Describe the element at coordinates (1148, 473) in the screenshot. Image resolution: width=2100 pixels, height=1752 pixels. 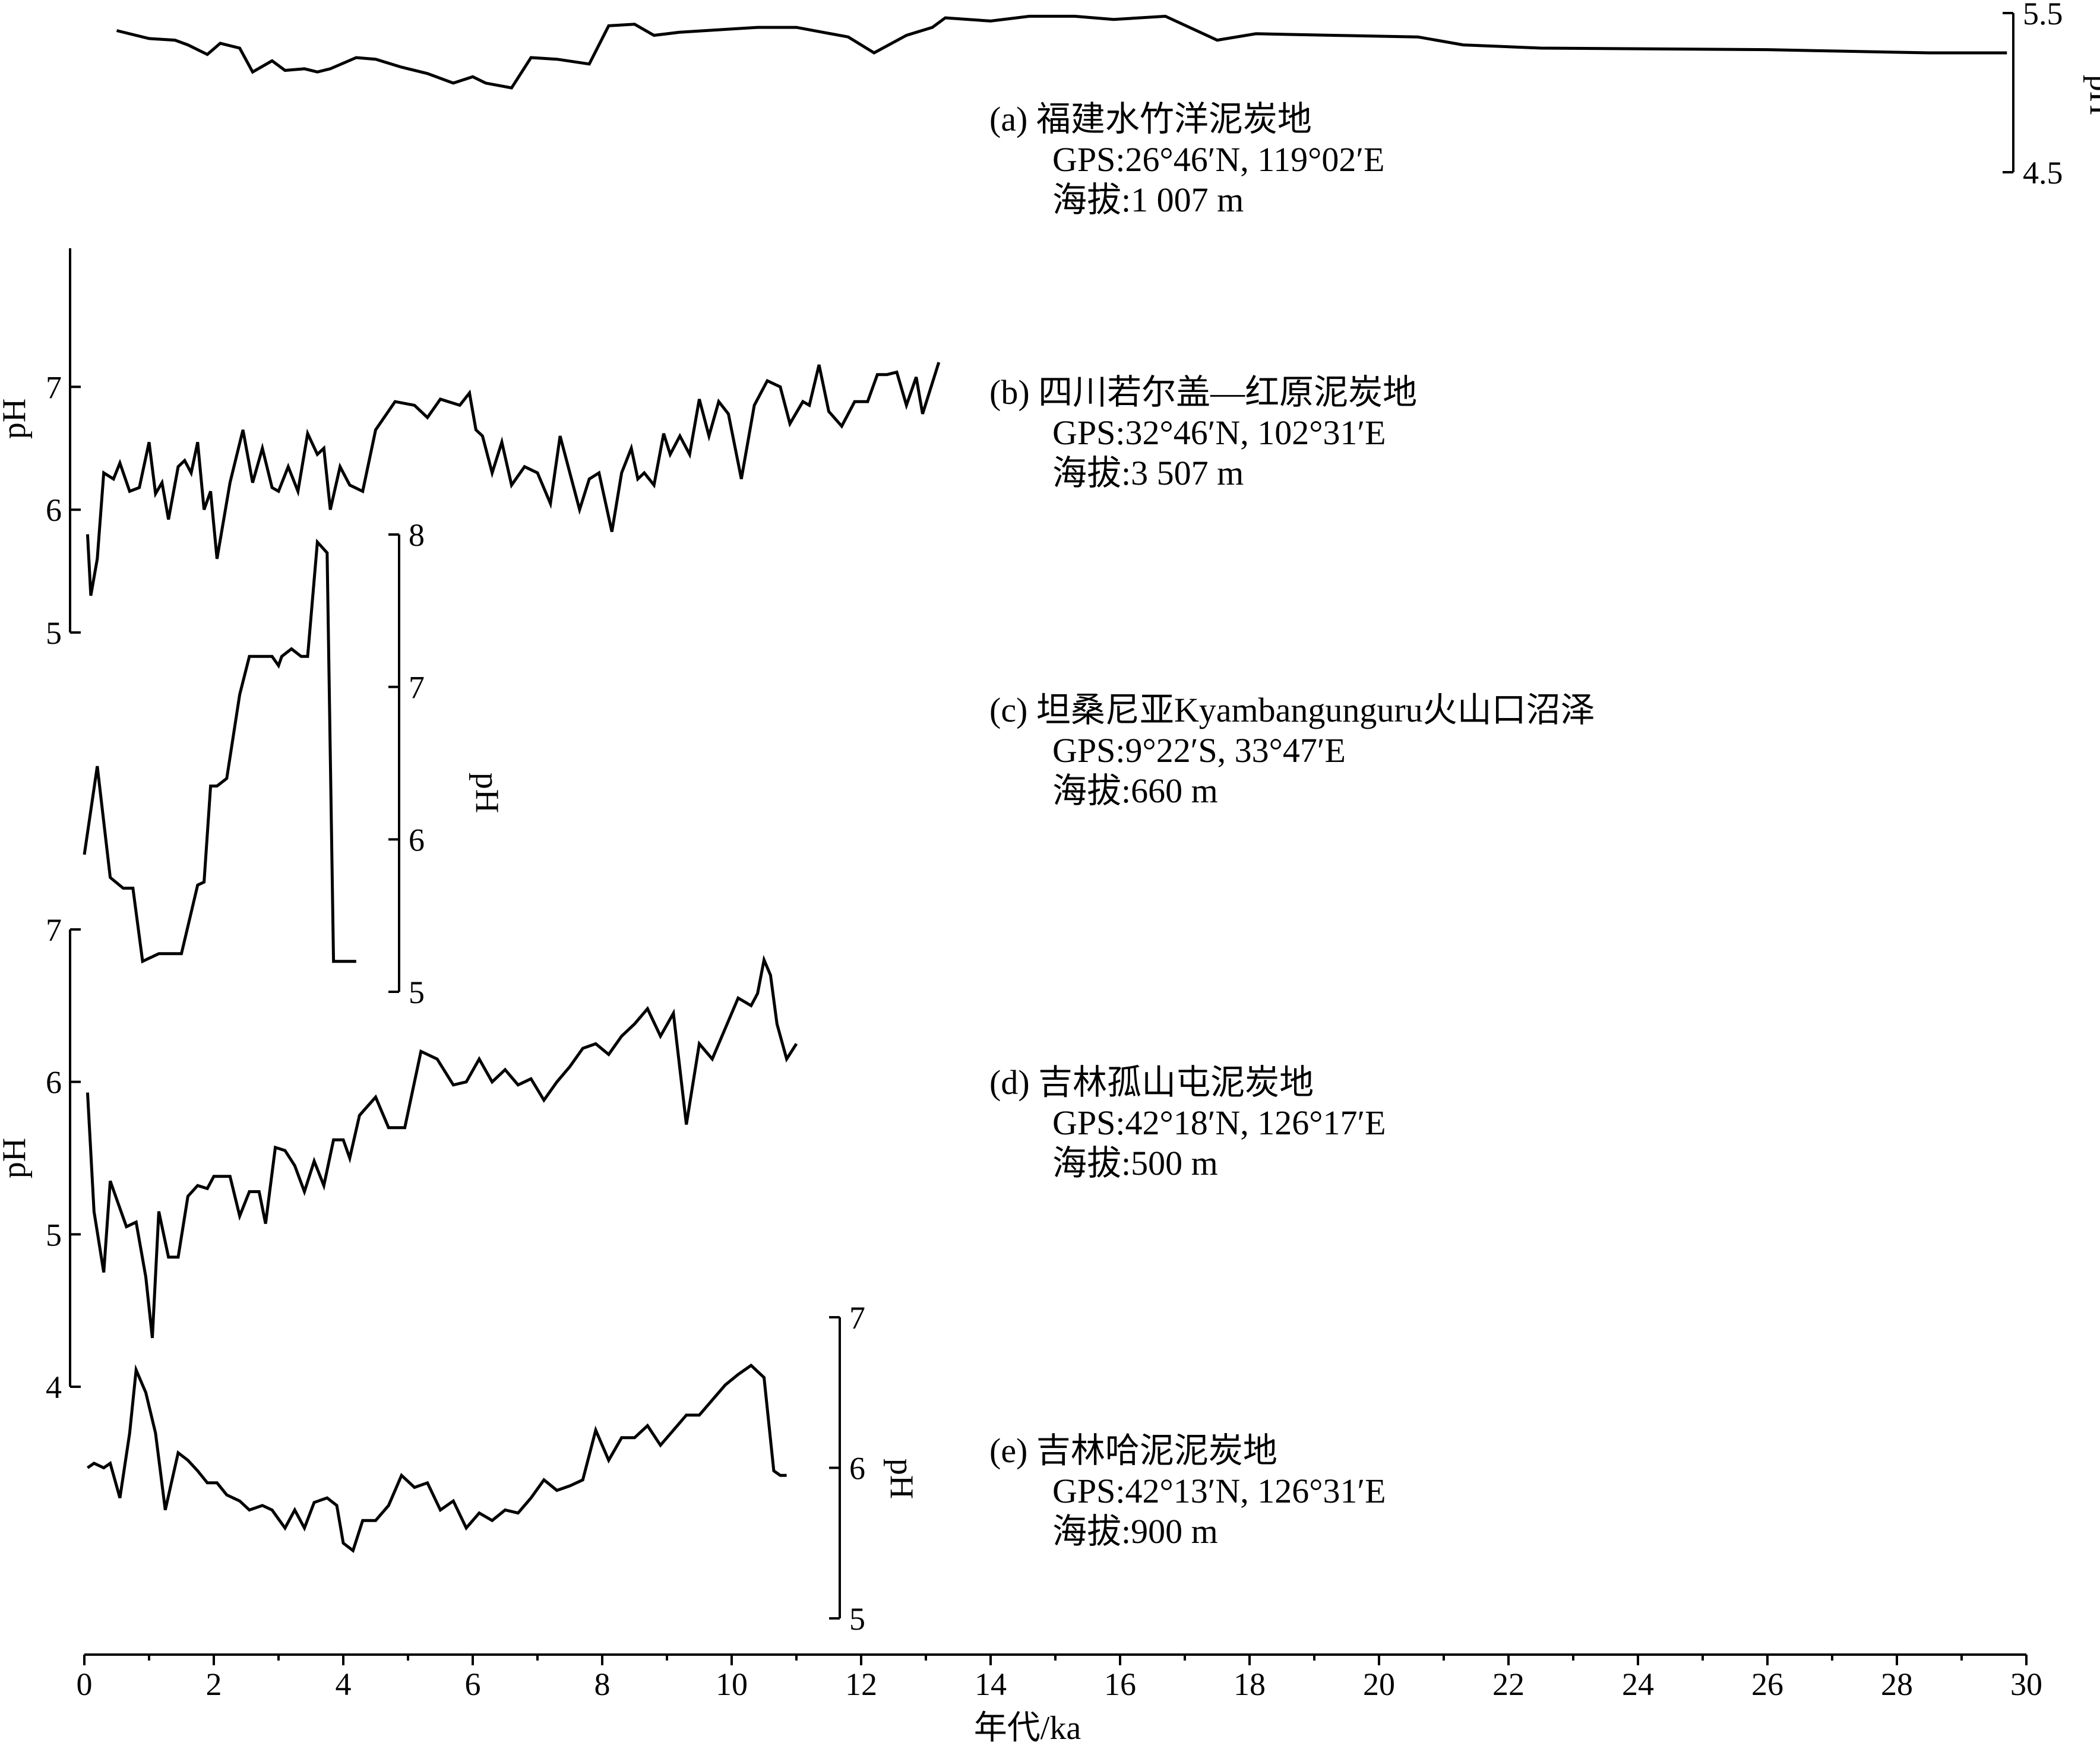
I see `panel-b-label-line-2: 海拔:3 507 m` at that location.